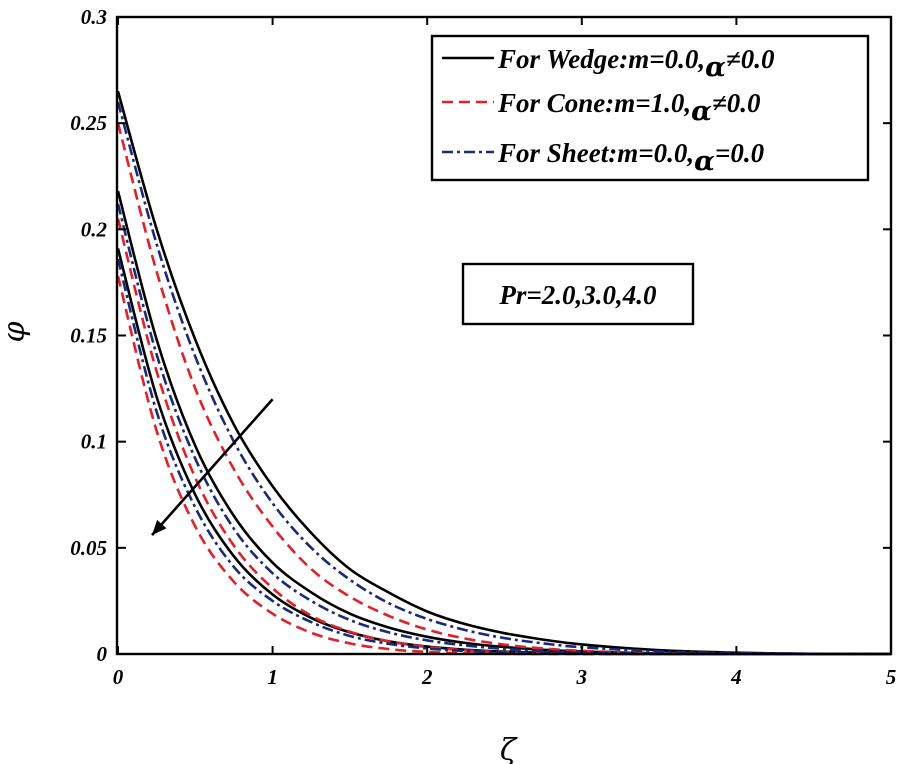 The height and width of the screenshot is (764, 900). I want to click on x-tick-label-5: 5, so click(891, 677).